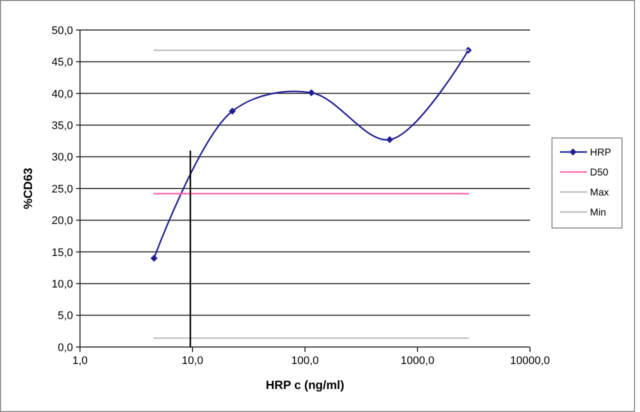  What do you see at coordinates (599, 173) in the screenshot?
I see `legend-label: D50` at bounding box center [599, 173].